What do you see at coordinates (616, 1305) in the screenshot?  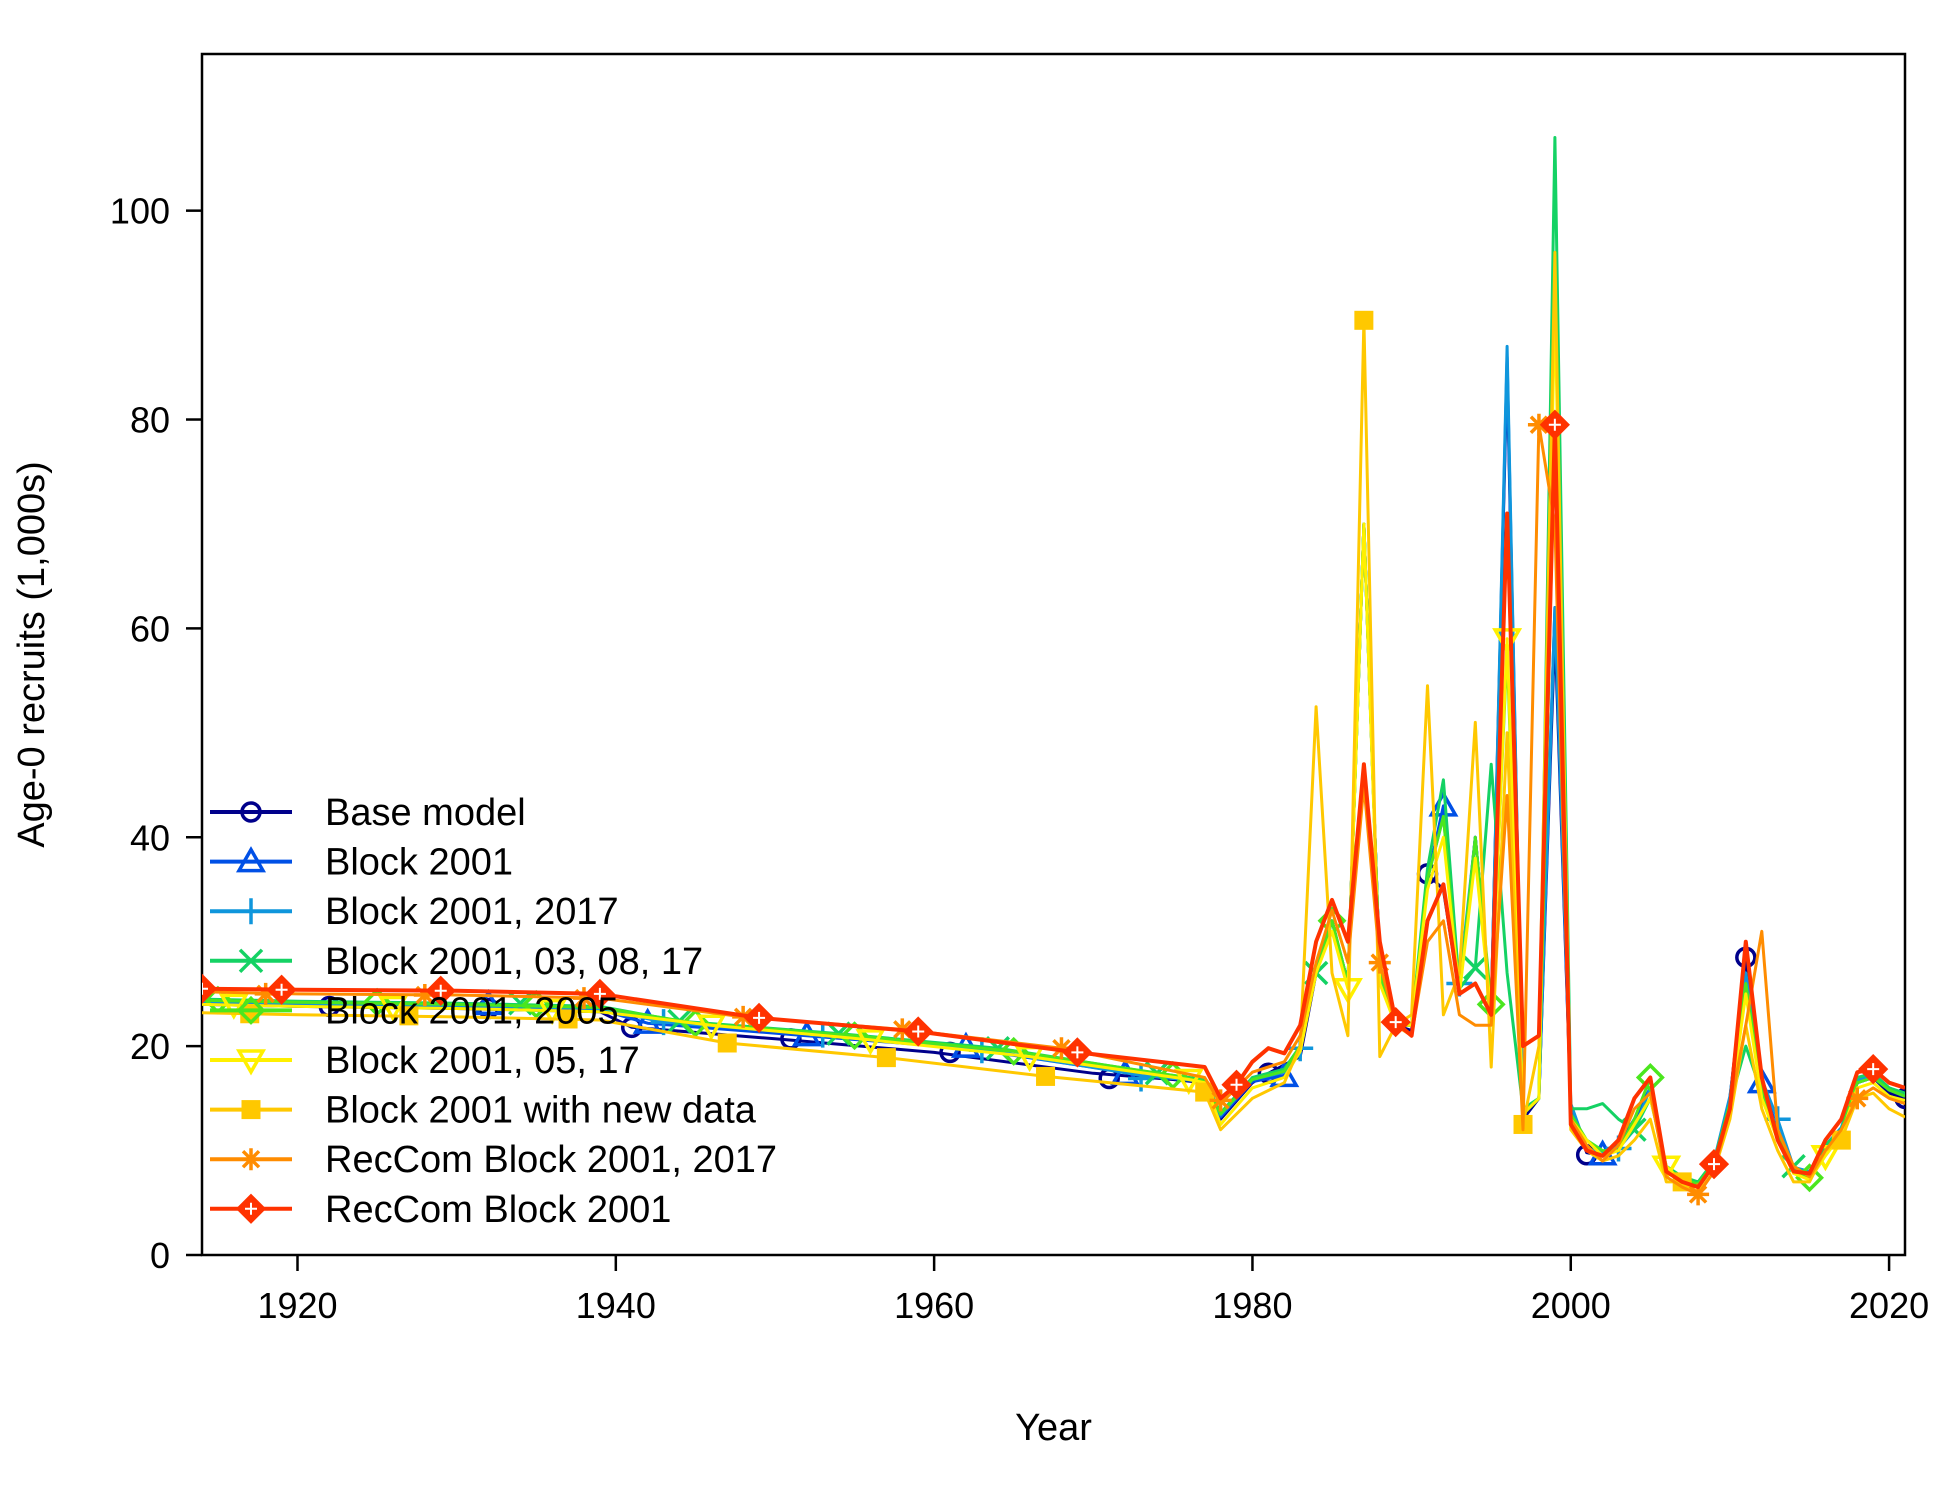 I see `x-tick-label: 1940` at bounding box center [616, 1305].